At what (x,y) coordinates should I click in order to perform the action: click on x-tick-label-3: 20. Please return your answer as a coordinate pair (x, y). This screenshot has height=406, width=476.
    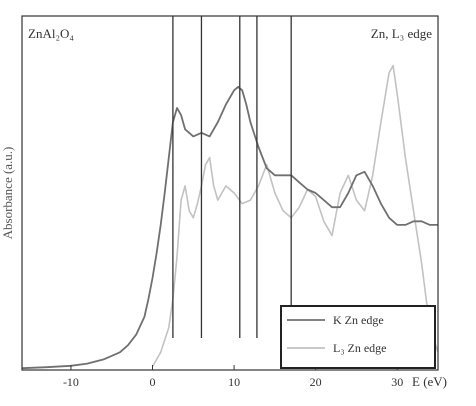
    Looking at the image, I should click on (316, 382).